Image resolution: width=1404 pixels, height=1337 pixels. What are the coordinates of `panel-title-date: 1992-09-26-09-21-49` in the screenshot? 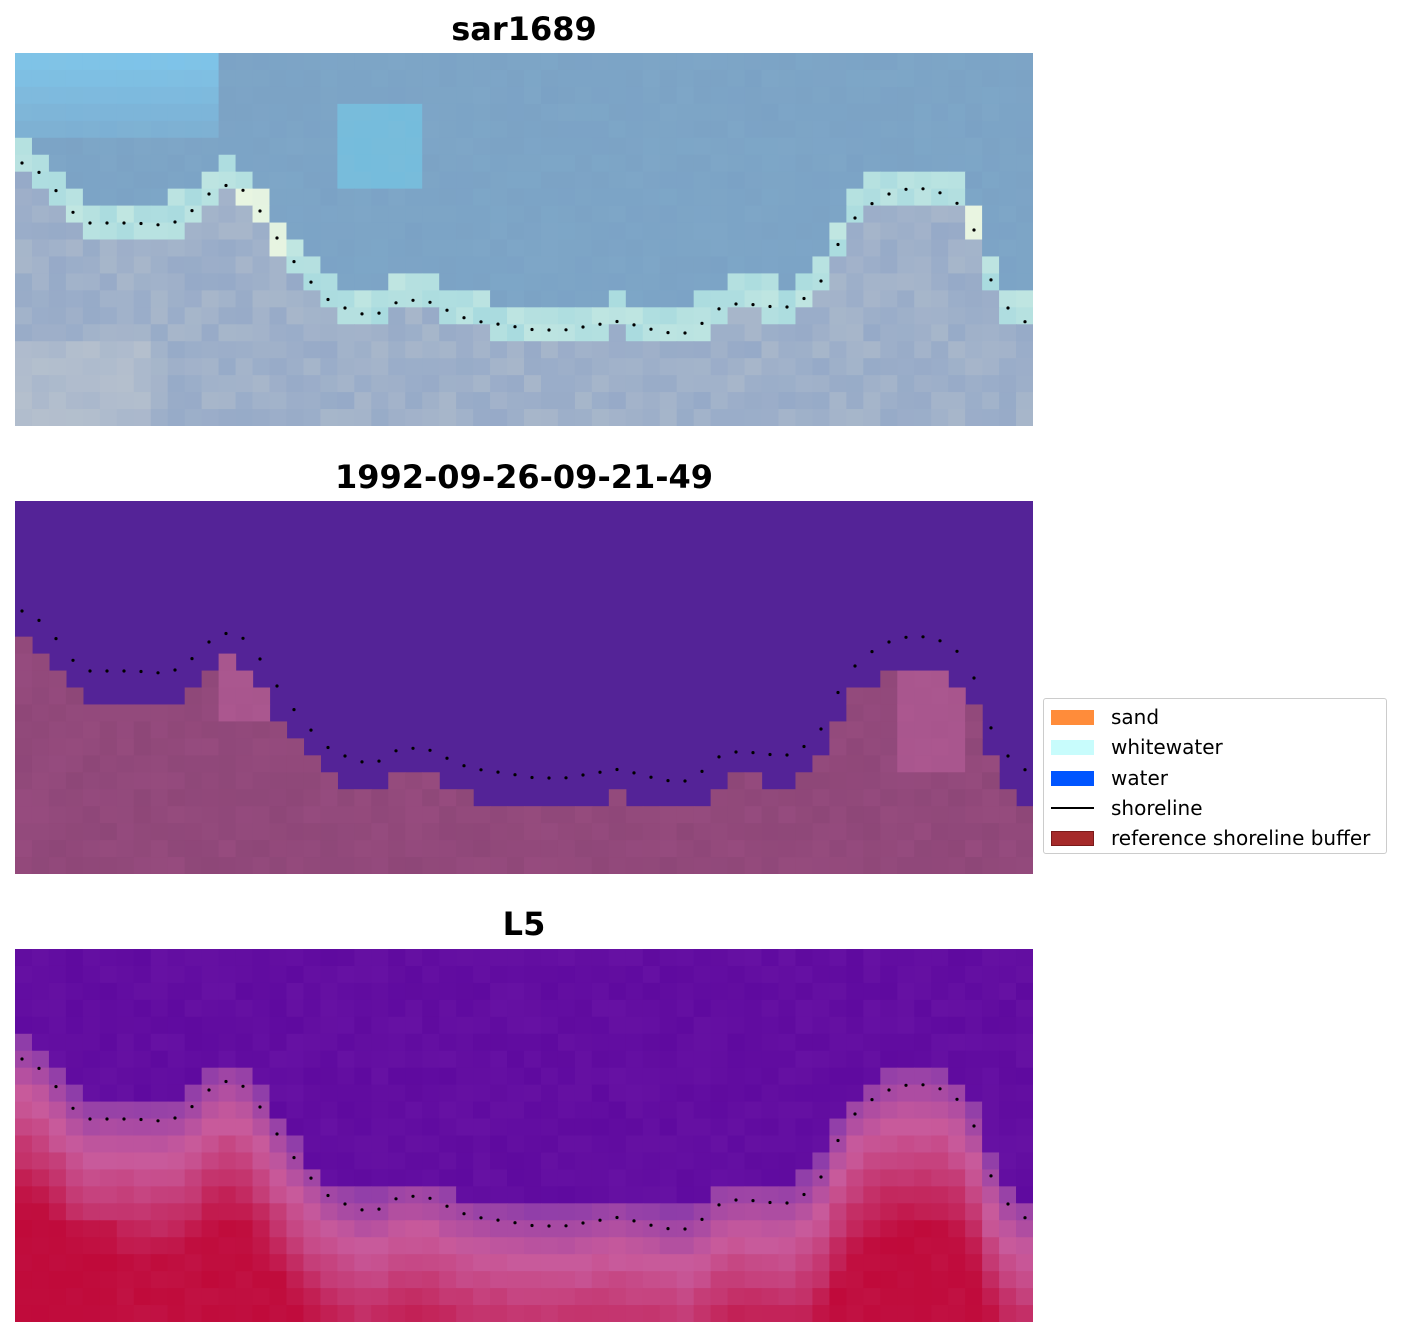 It's located at (524, 477).